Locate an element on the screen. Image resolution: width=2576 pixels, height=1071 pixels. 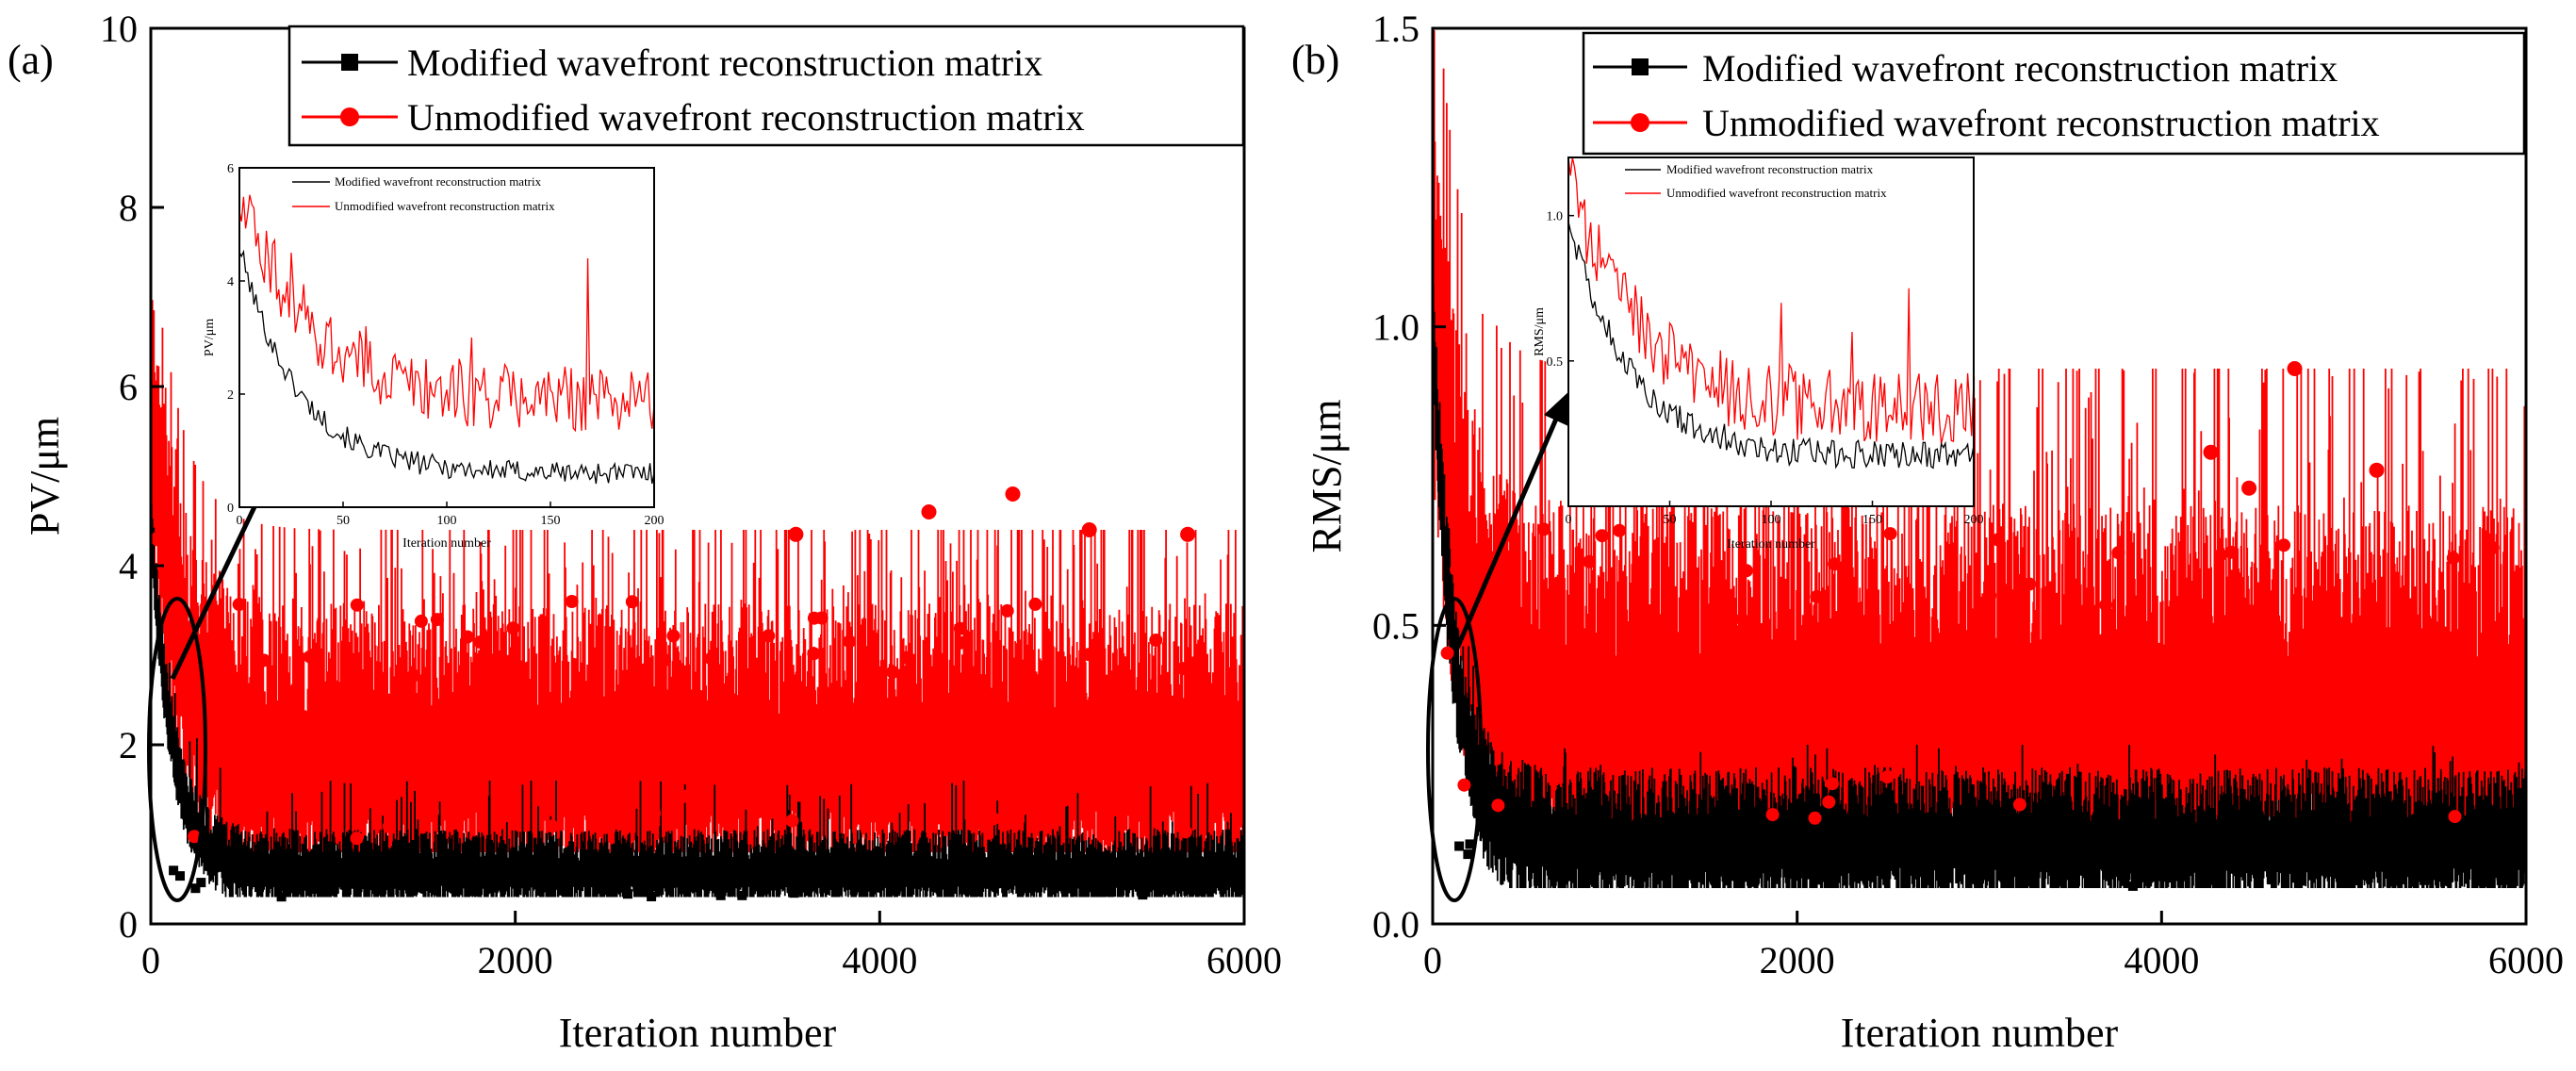
panel-a-inset-y-label: PV/μm is located at coordinates (210, 337).